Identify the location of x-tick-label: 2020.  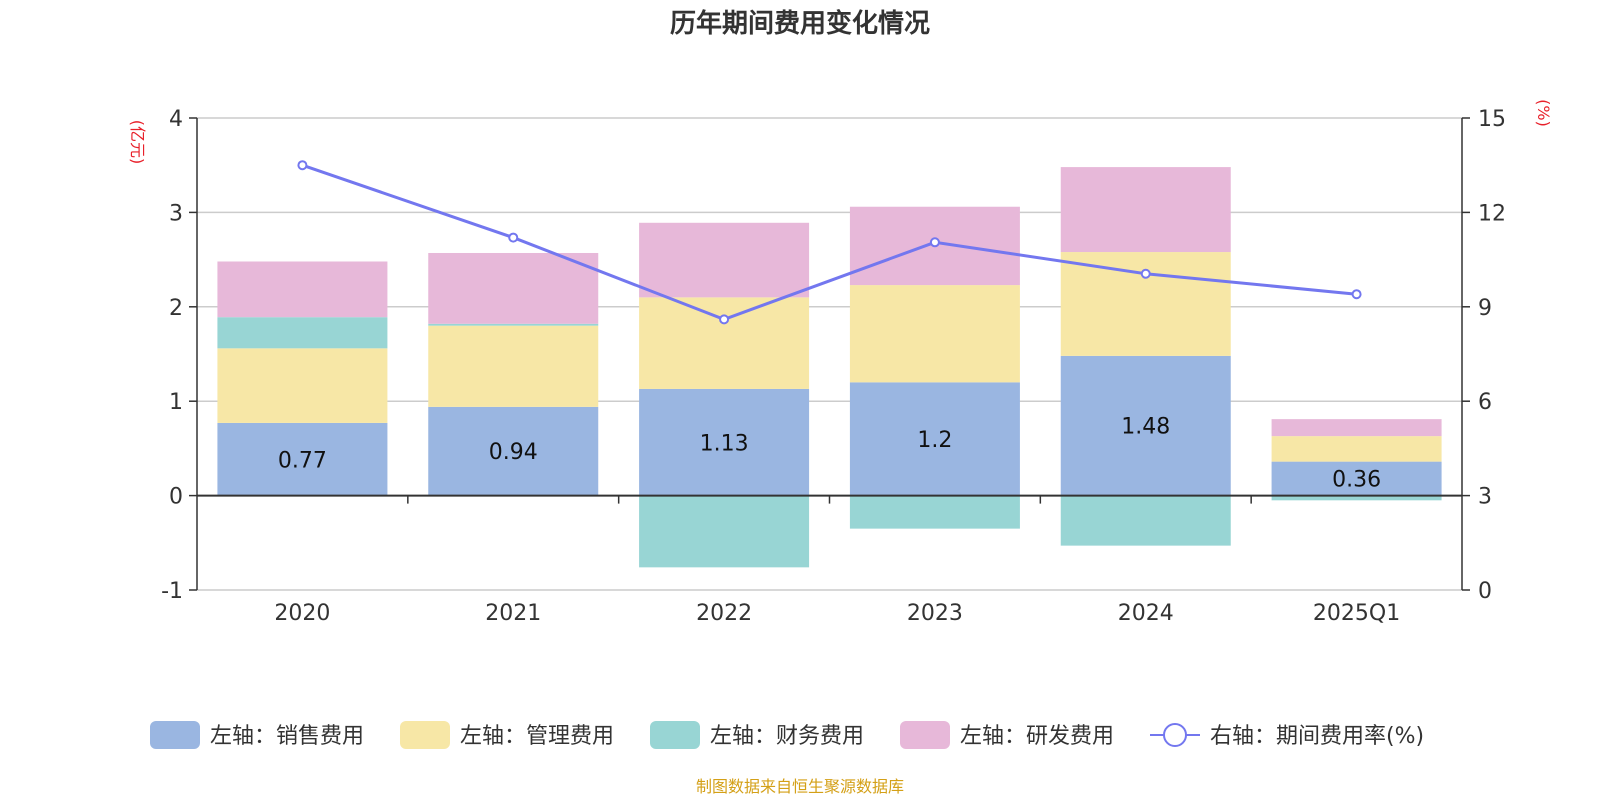
(302, 613).